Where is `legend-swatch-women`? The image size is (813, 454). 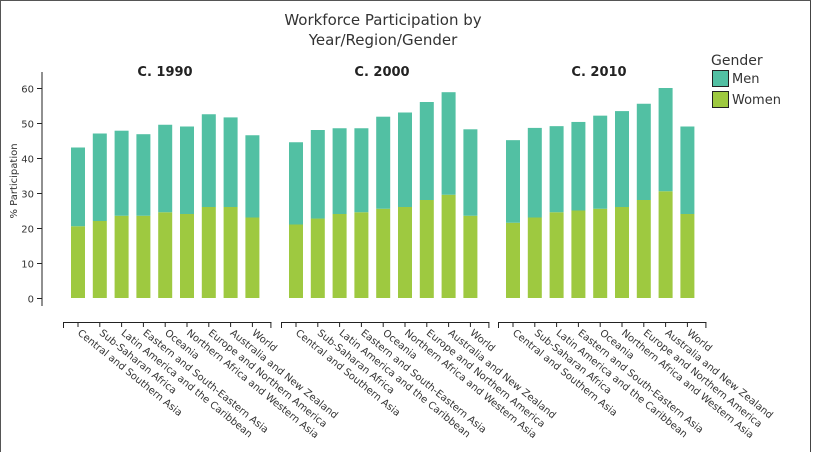
legend-swatch-women is located at coordinates (720, 99).